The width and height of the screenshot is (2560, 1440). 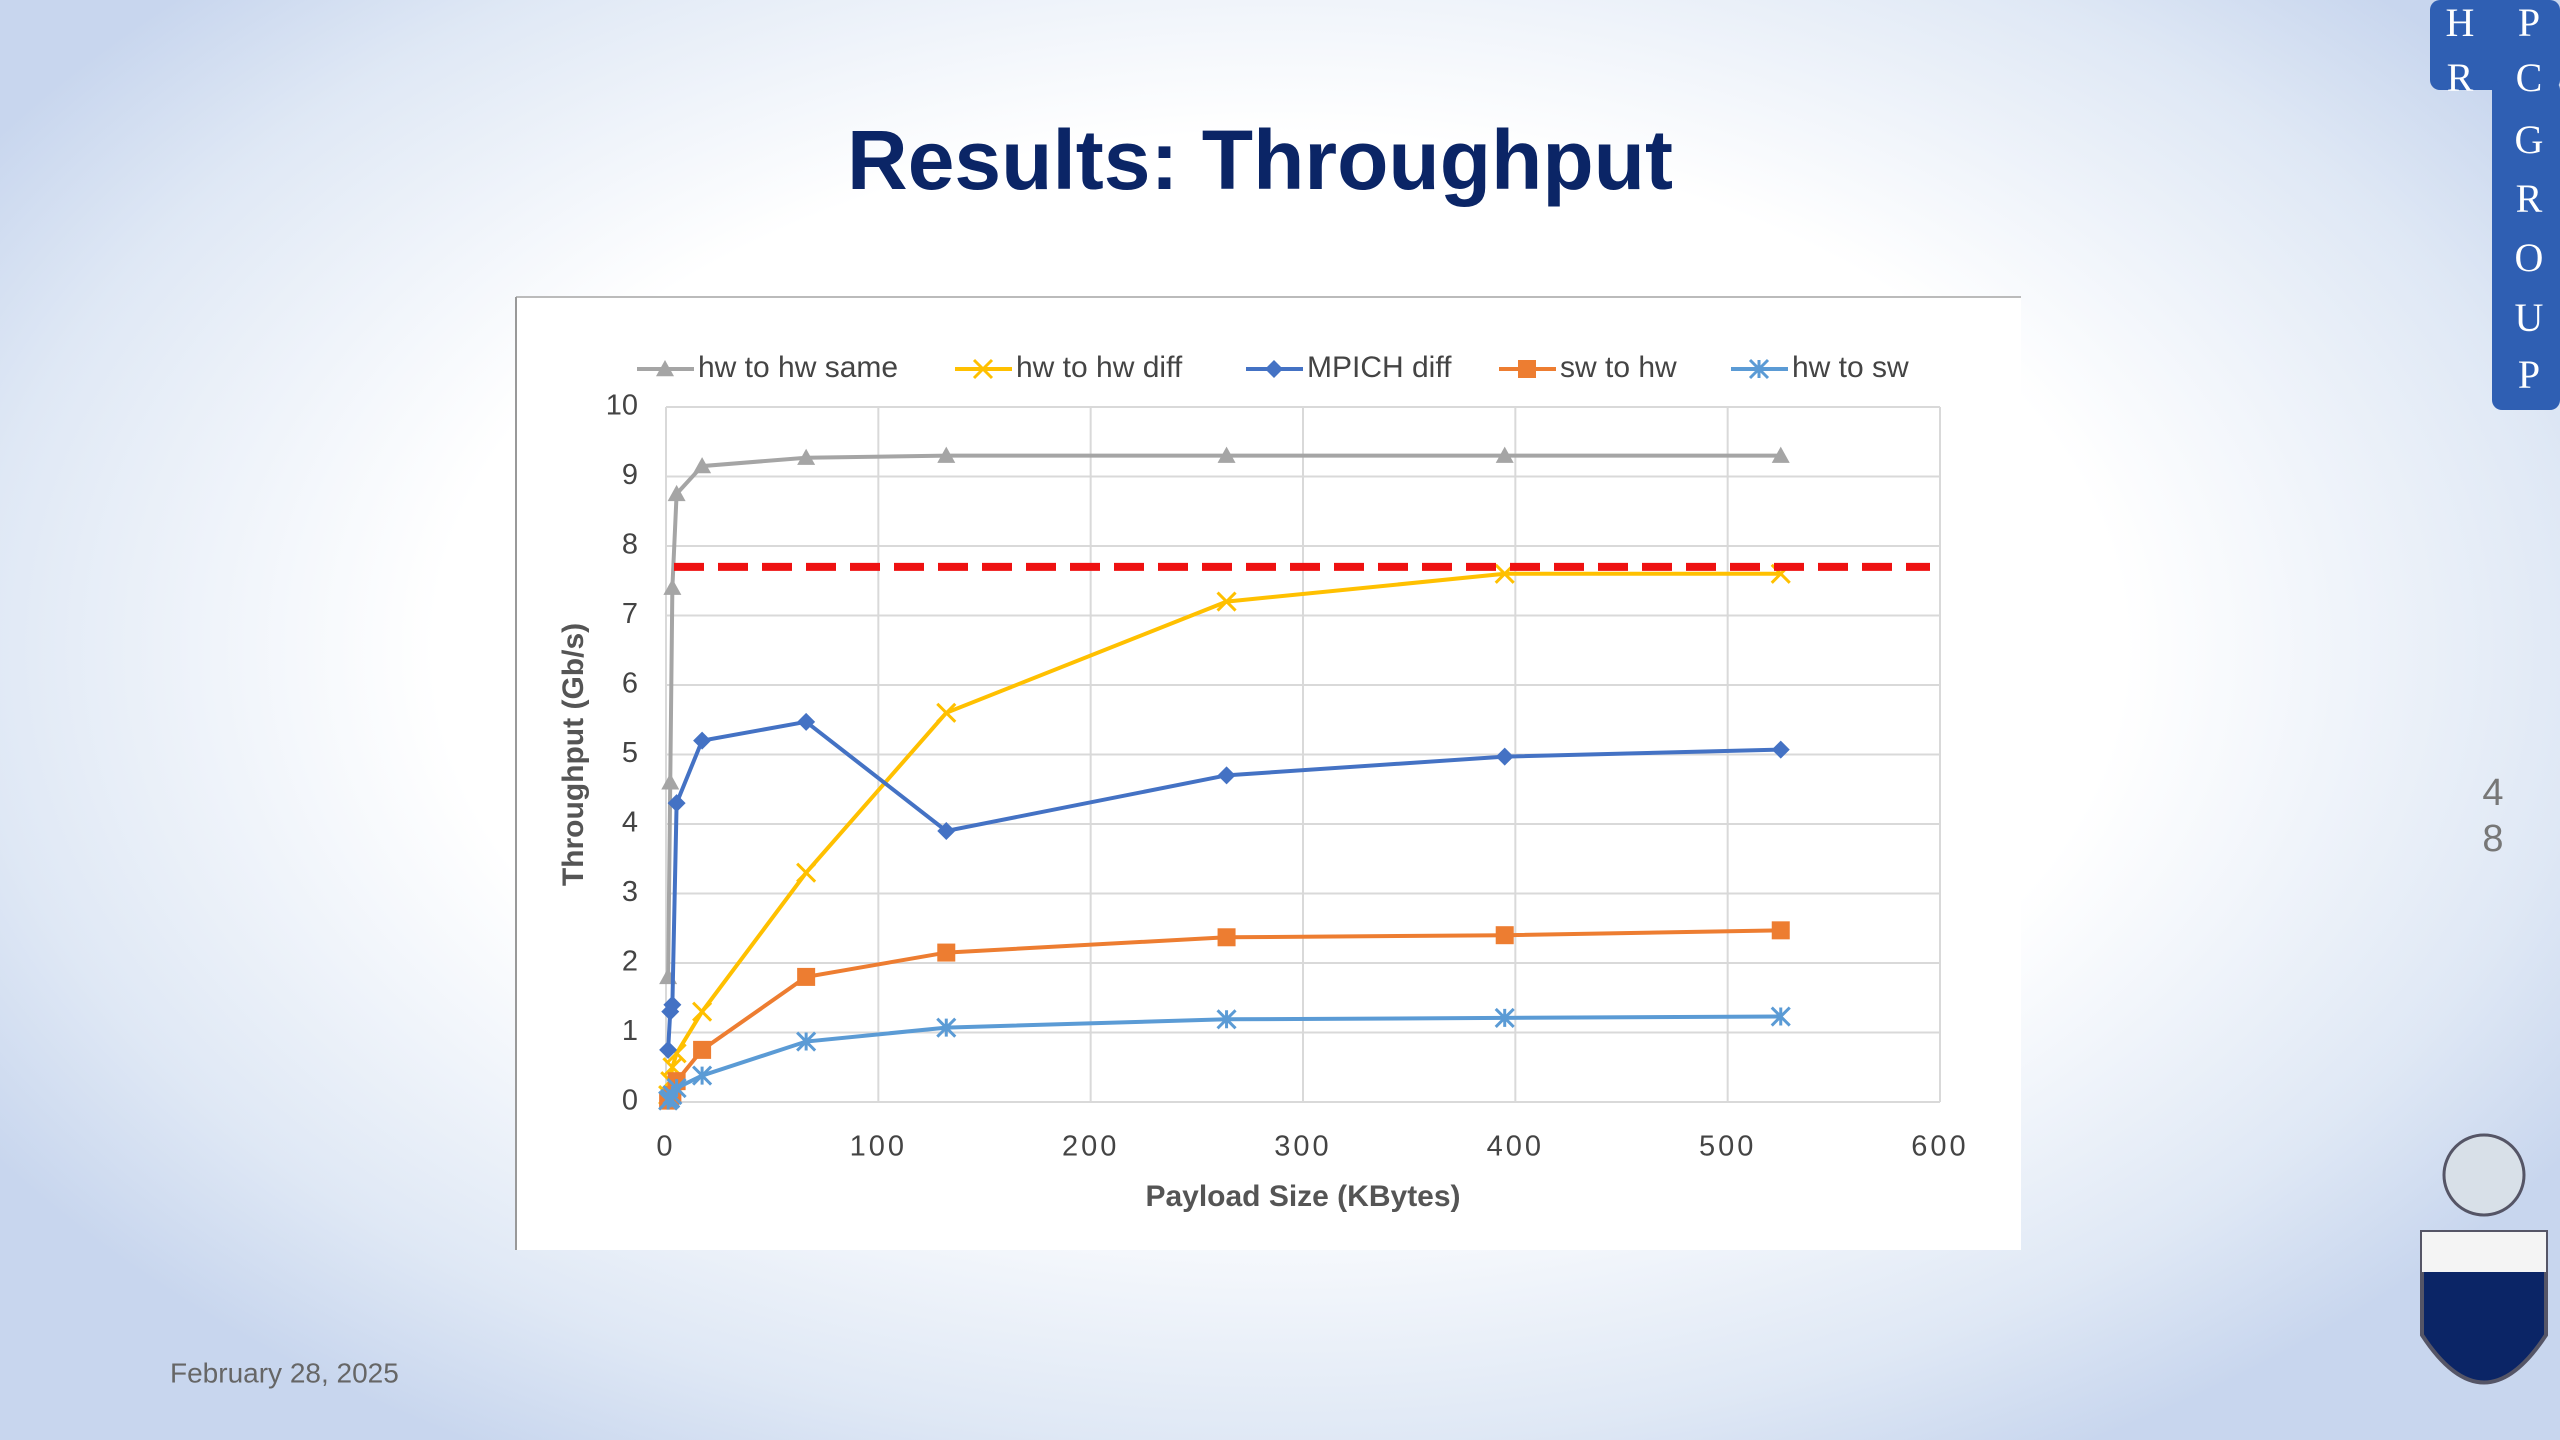 I want to click on logo, so click(x=2495, y=205).